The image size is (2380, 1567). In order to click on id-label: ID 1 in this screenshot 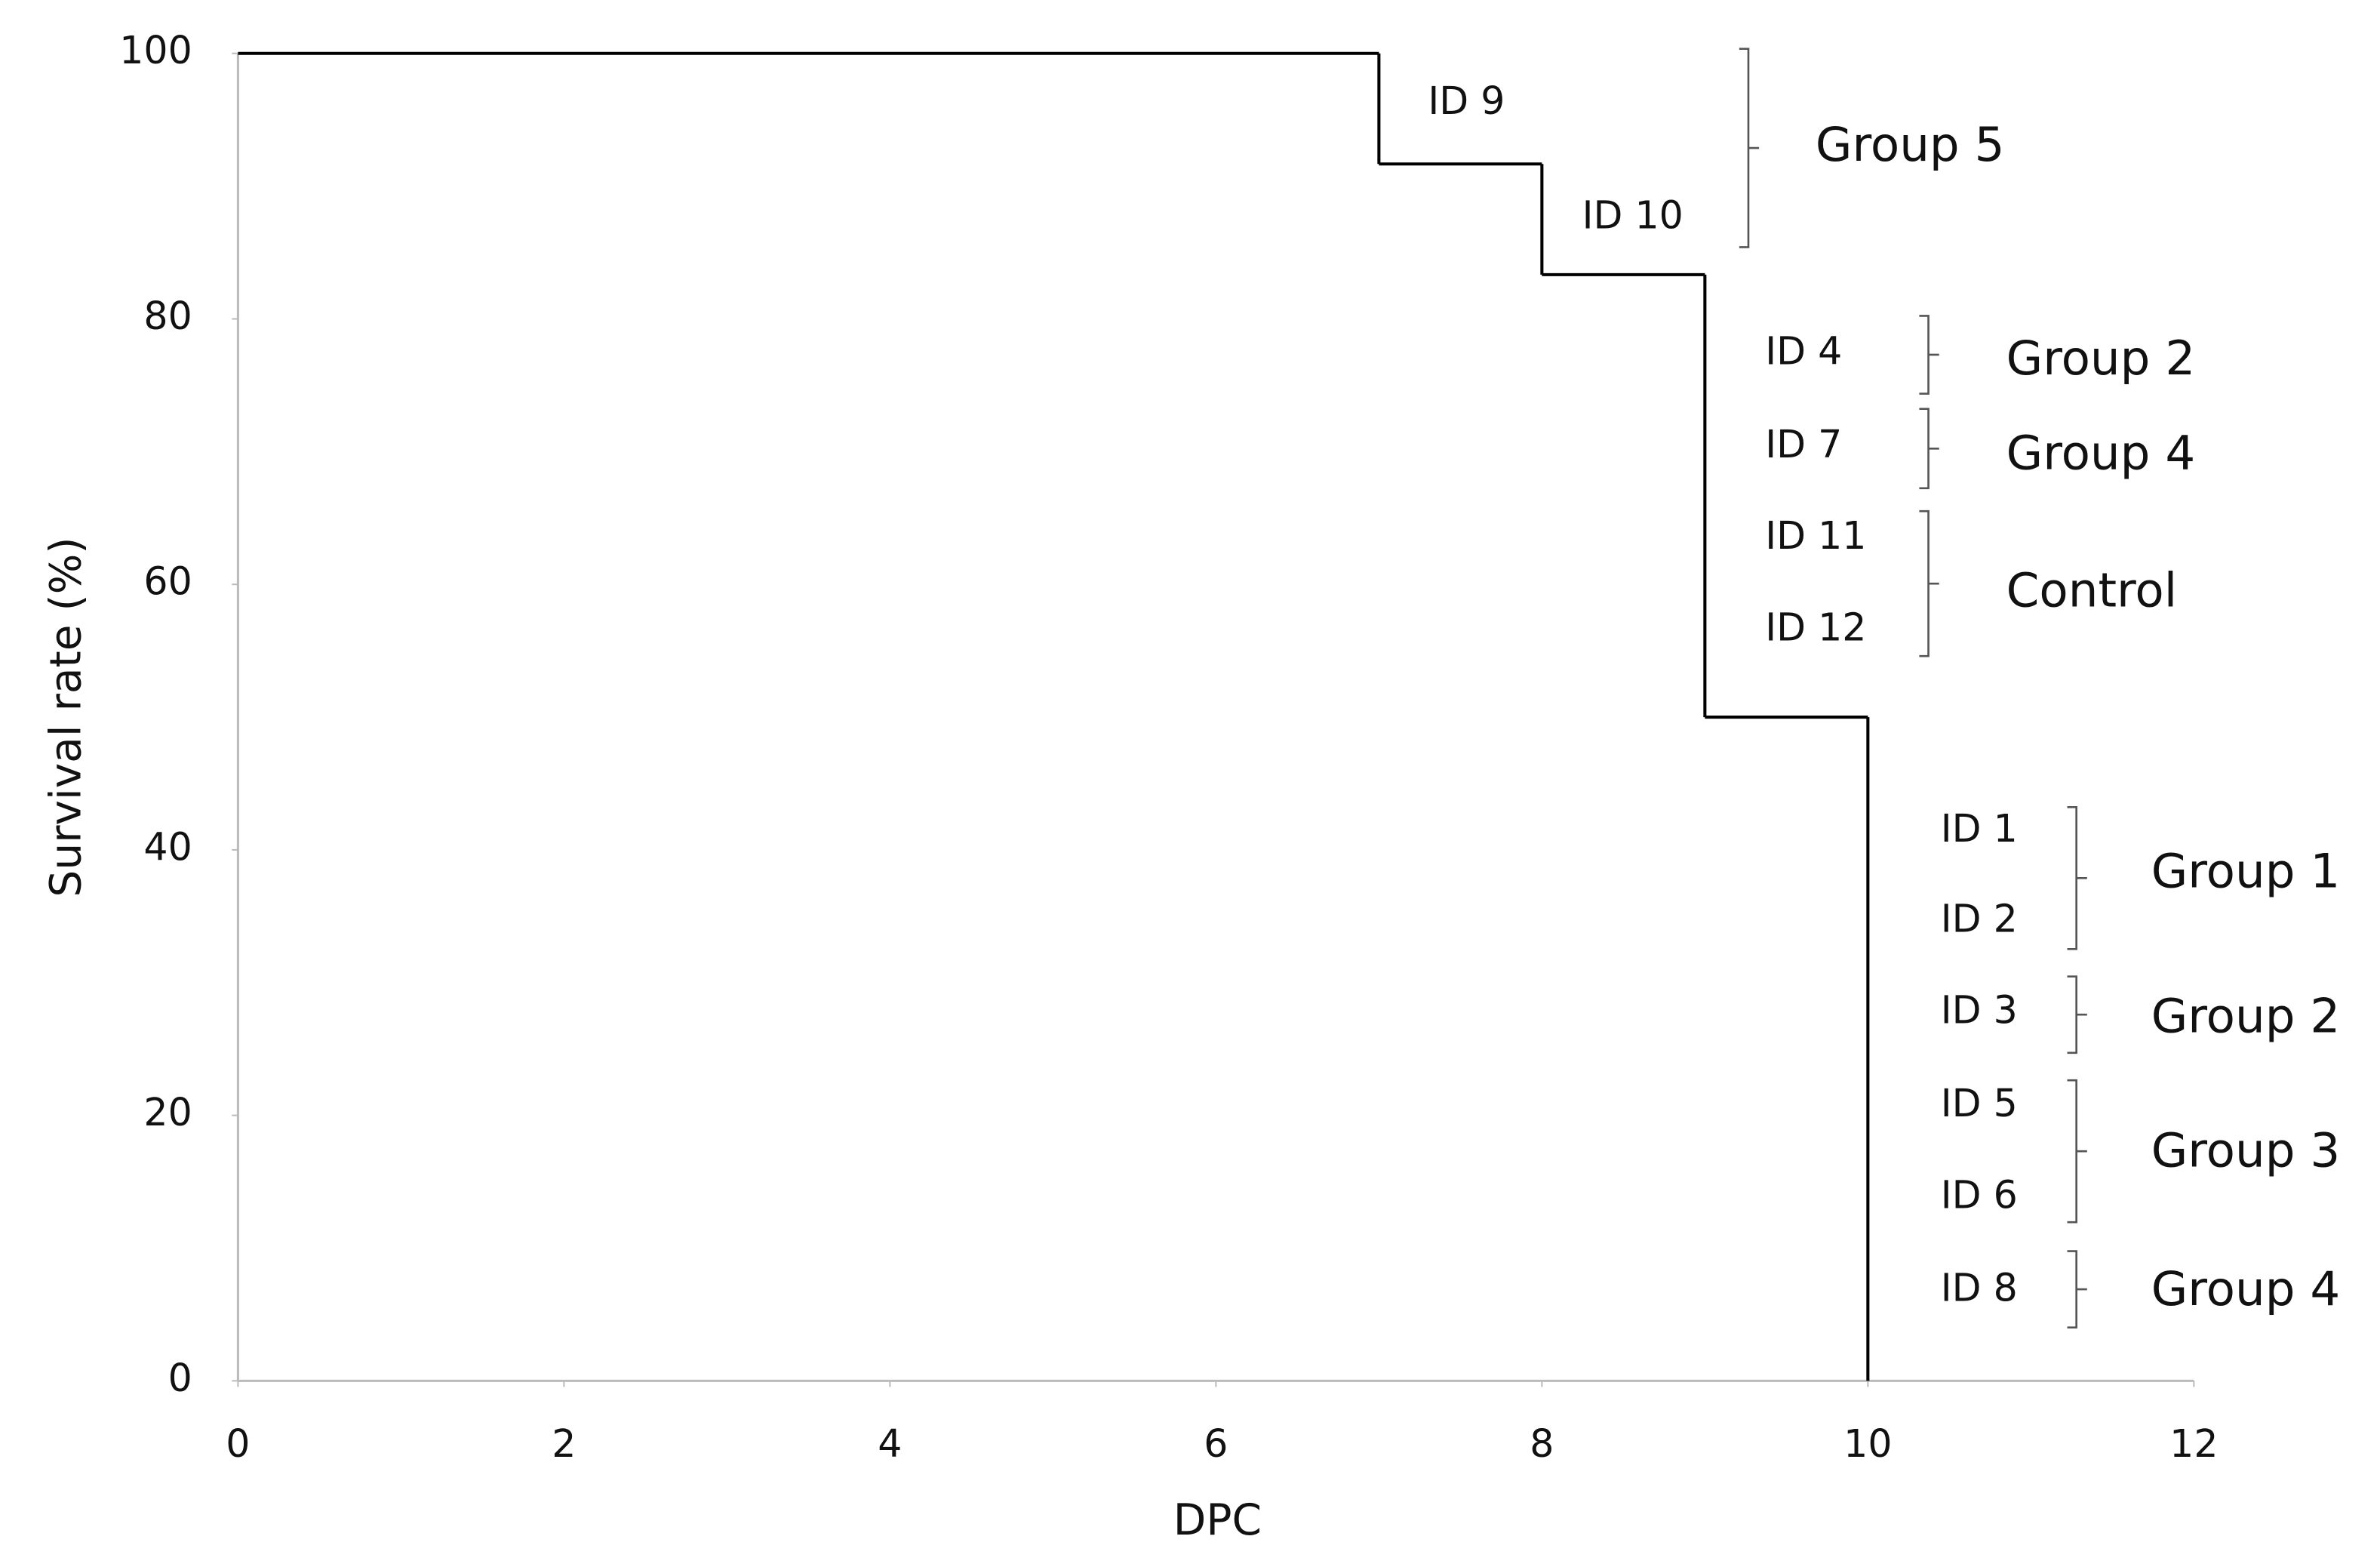, I will do `click(1979, 828)`.